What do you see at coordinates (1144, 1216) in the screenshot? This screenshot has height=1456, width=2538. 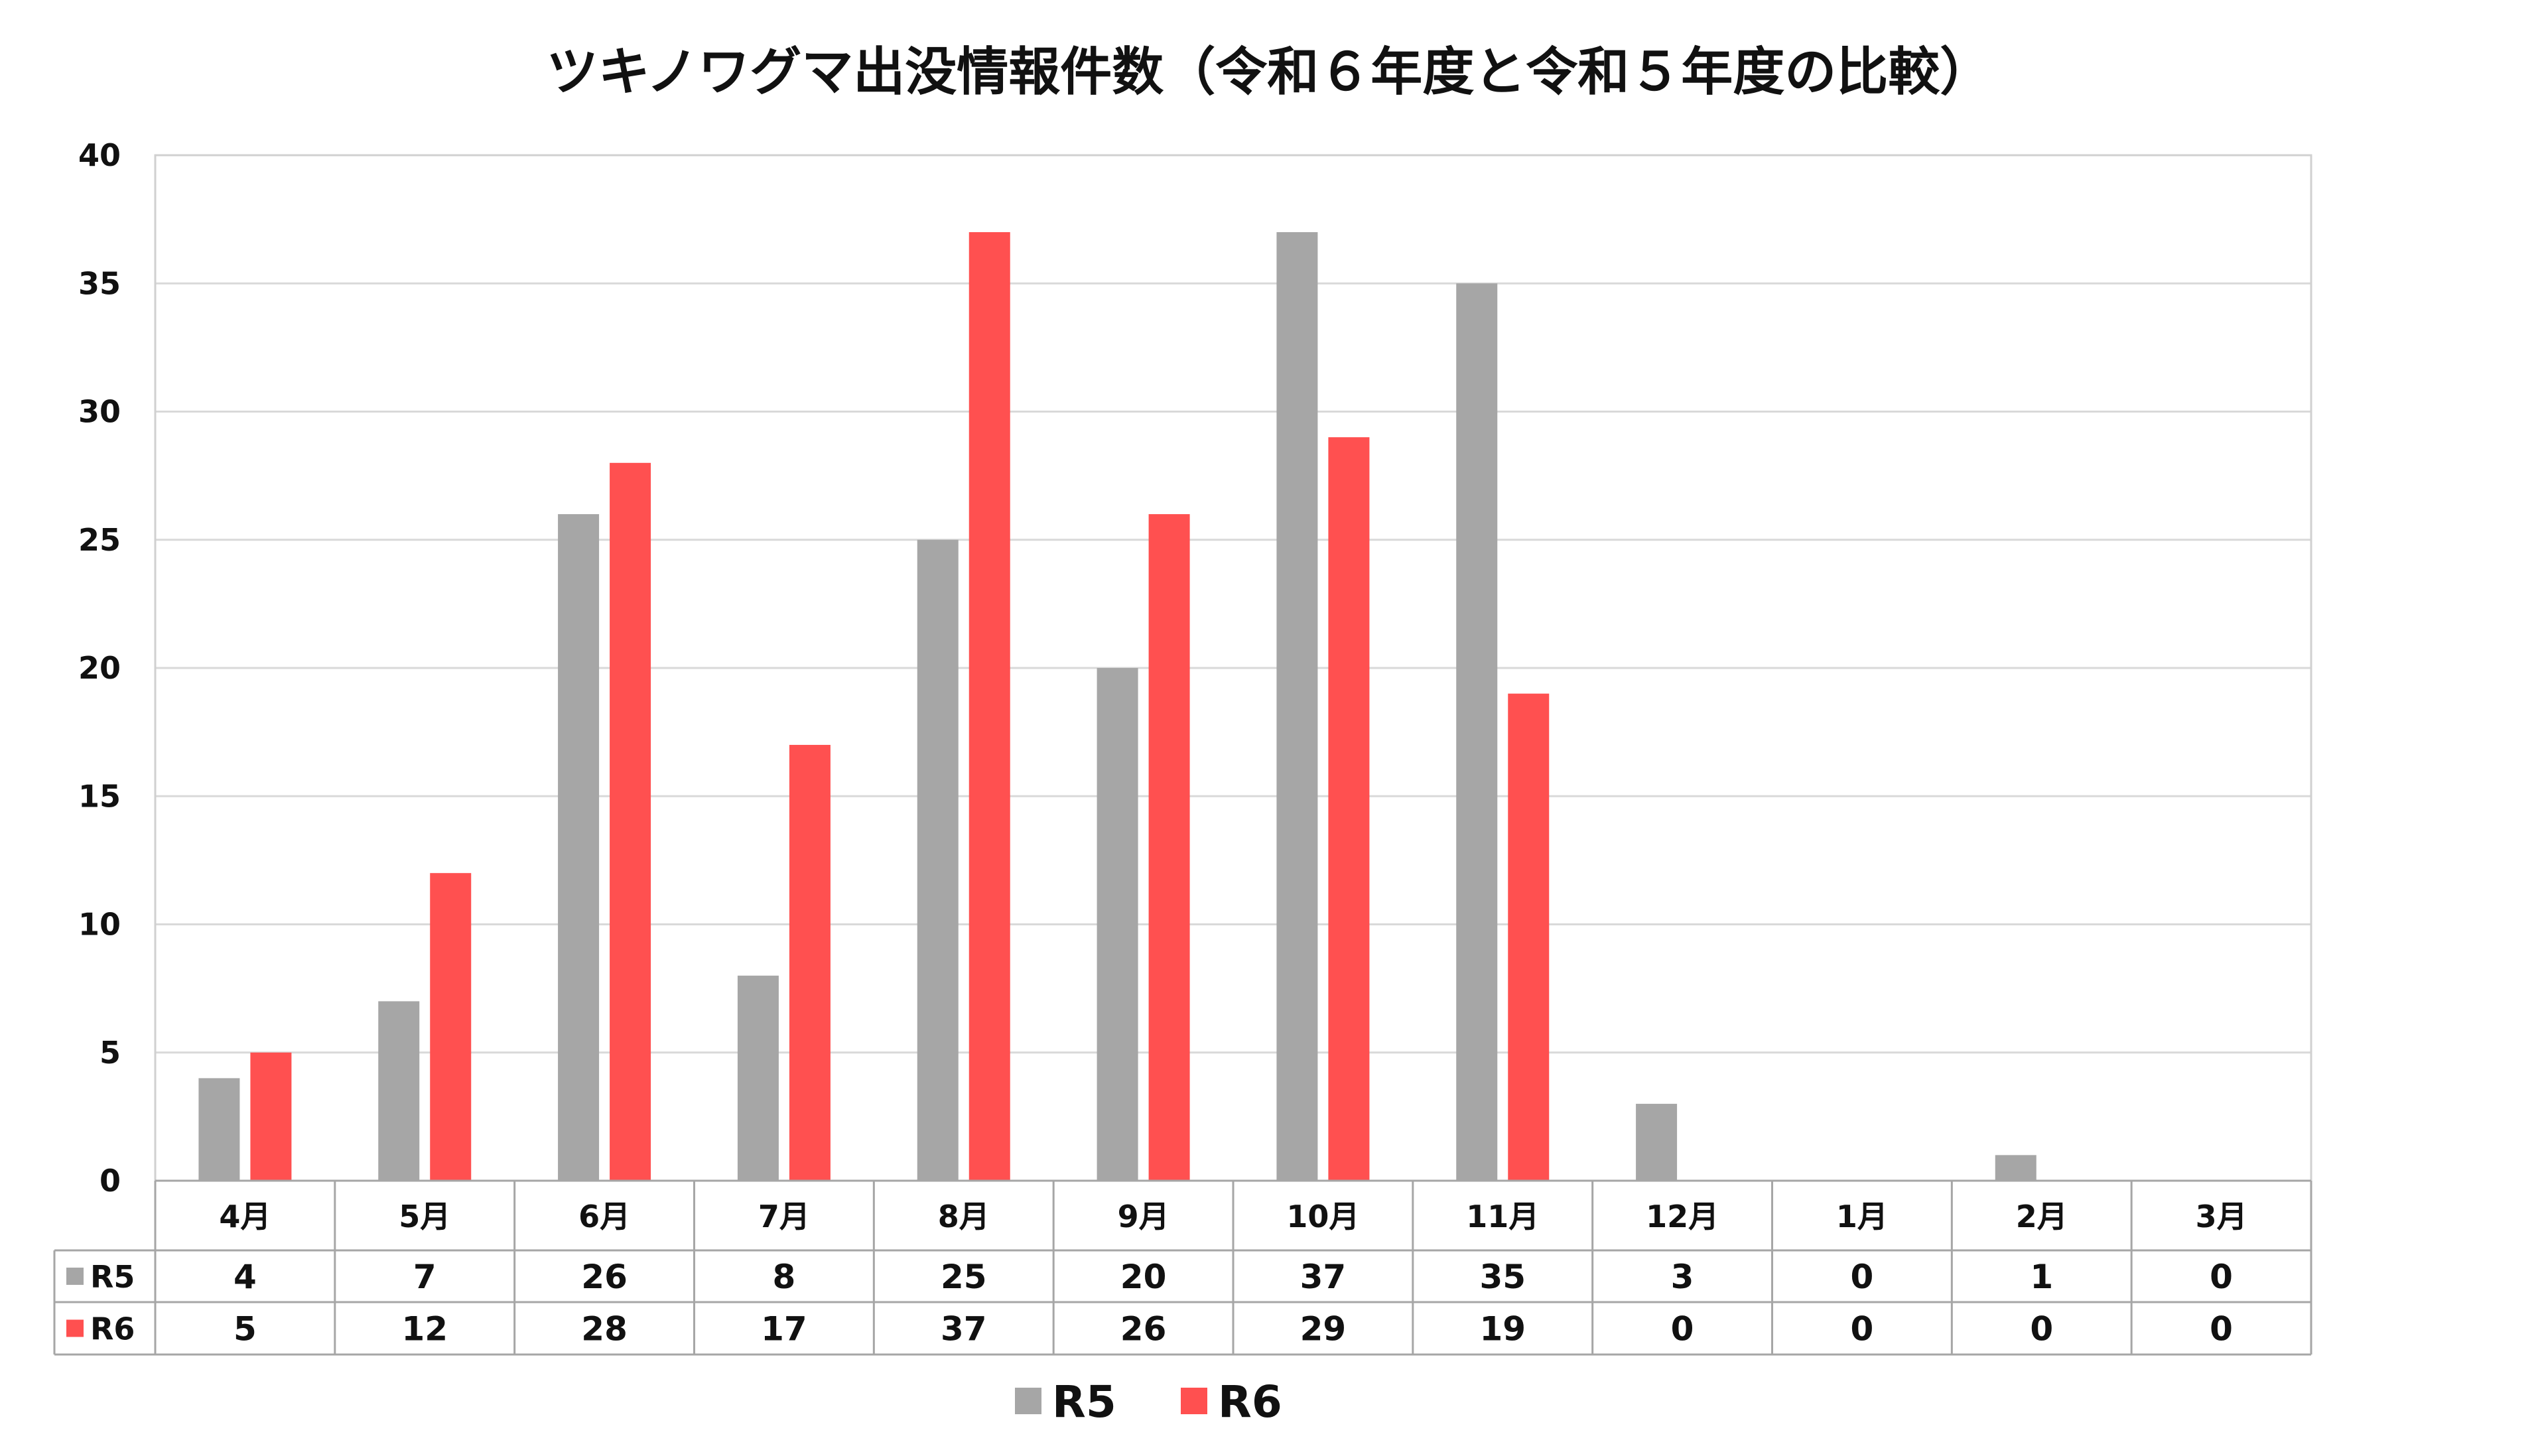 I see `category-label: 9月` at bounding box center [1144, 1216].